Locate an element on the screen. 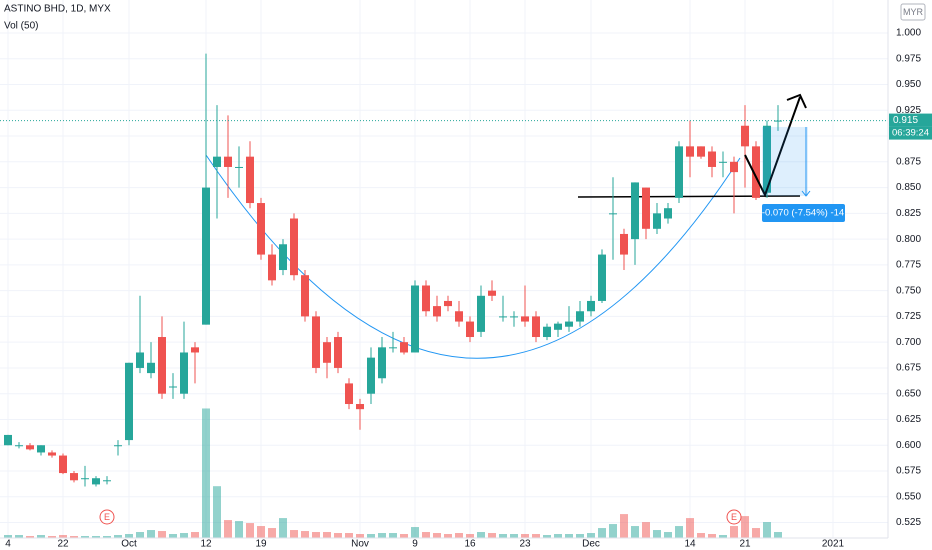  x-tick-label: Oct is located at coordinates (129, 544).